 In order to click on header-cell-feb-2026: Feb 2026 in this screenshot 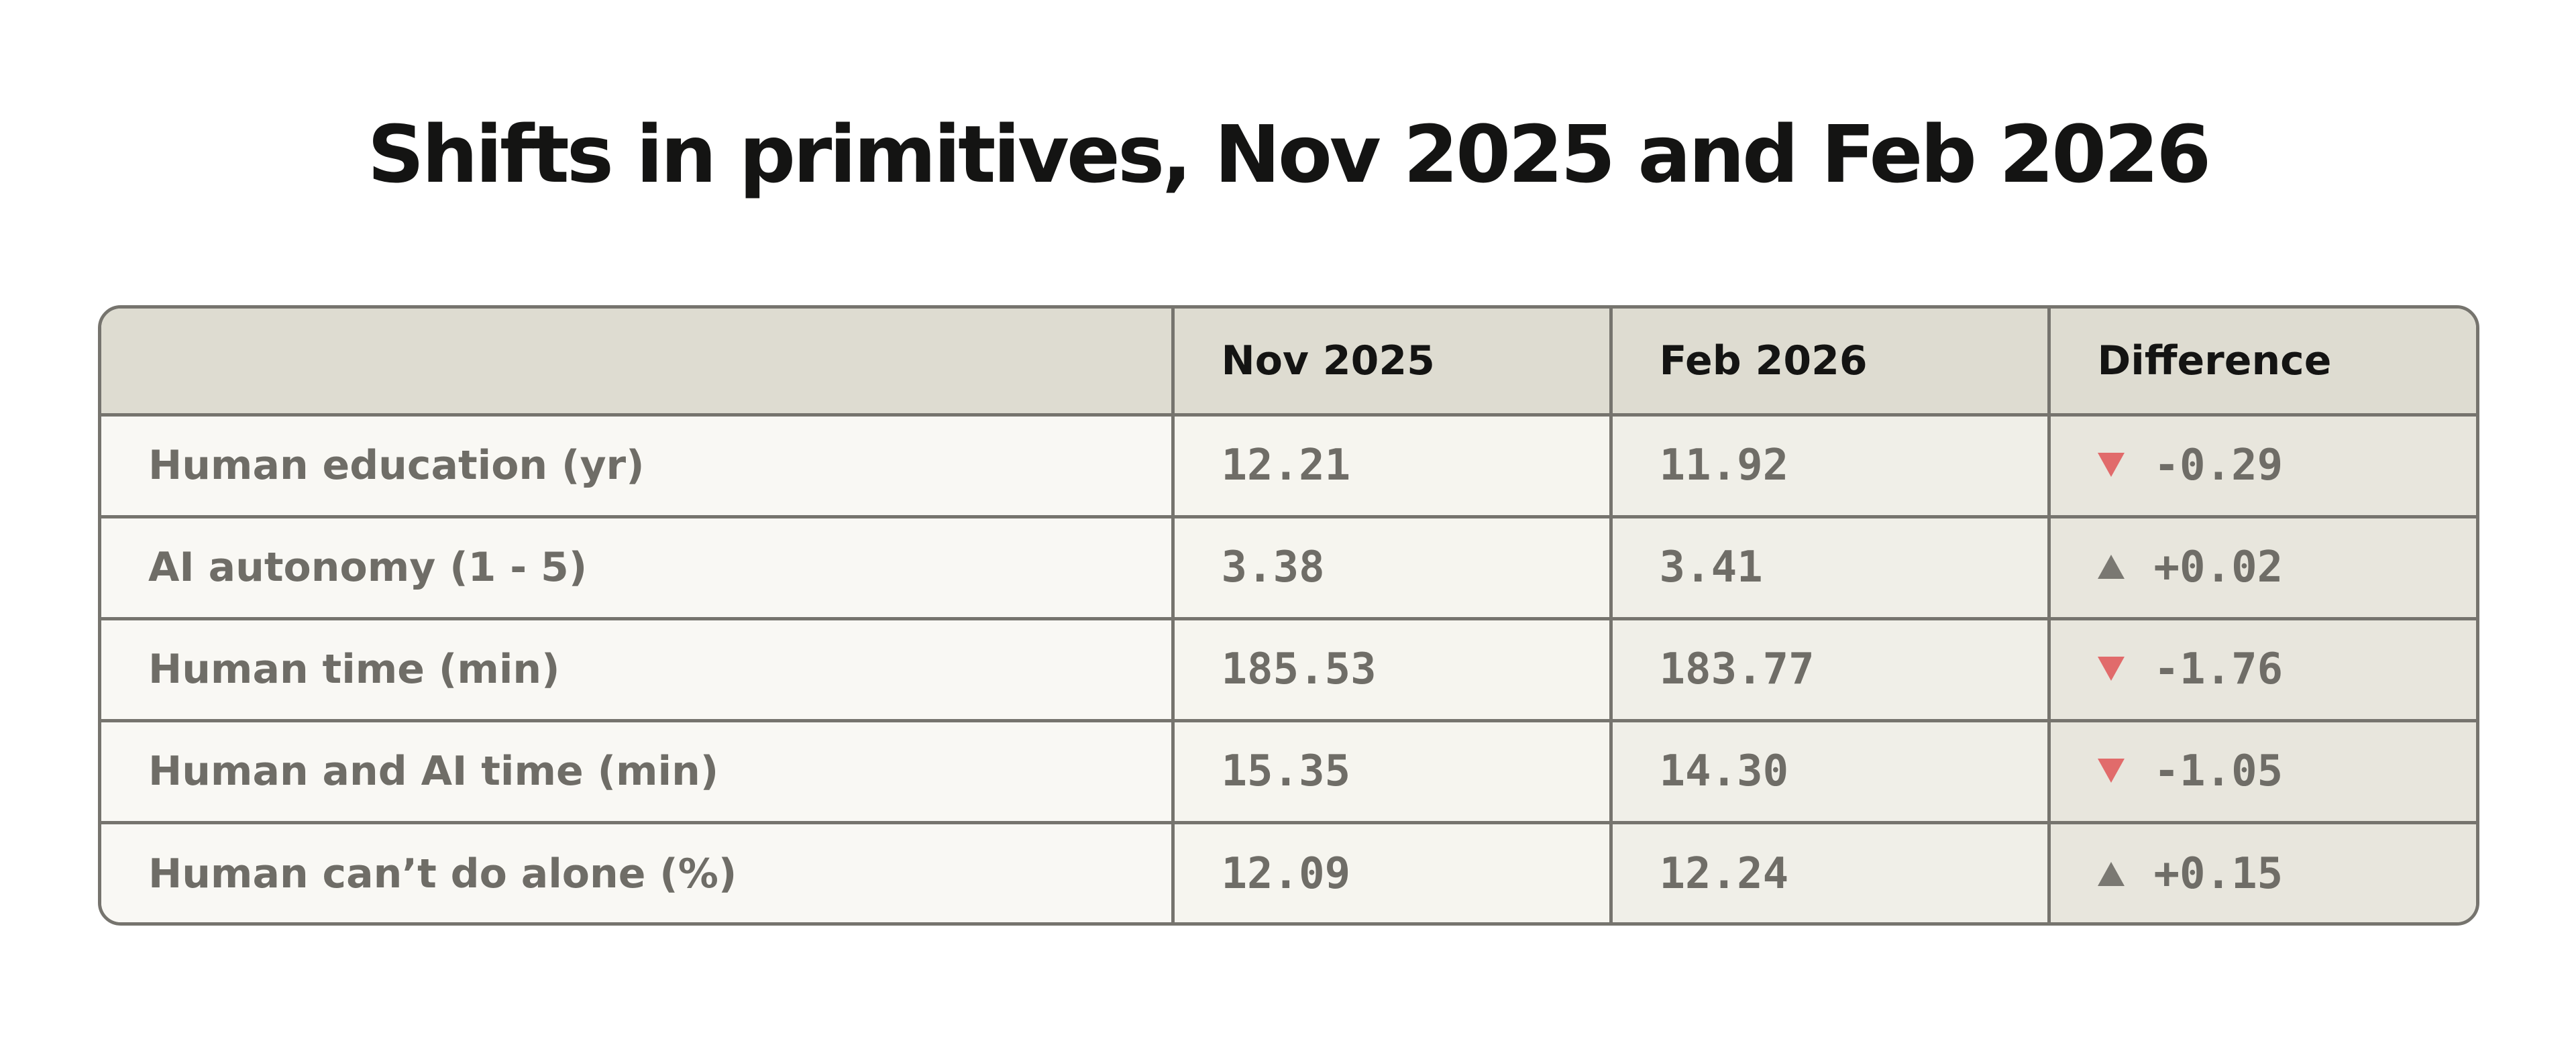, I will do `click(1831, 363)`.